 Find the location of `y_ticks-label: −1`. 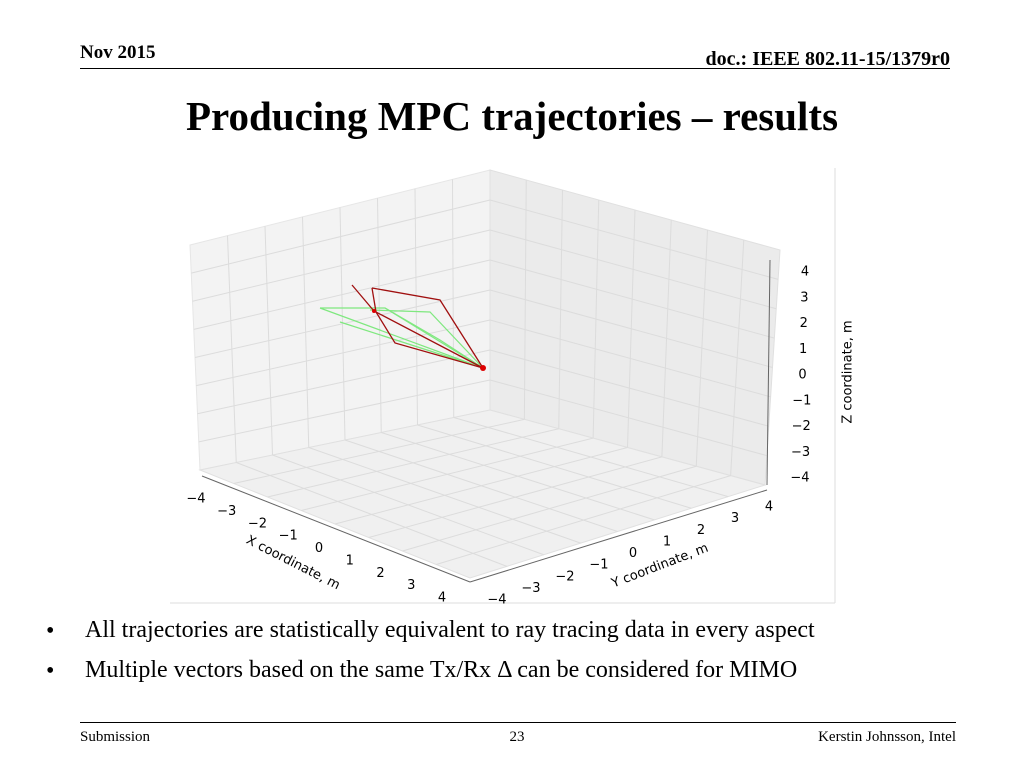

y_ticks-label: −1 is located at coordinates (598, 565).